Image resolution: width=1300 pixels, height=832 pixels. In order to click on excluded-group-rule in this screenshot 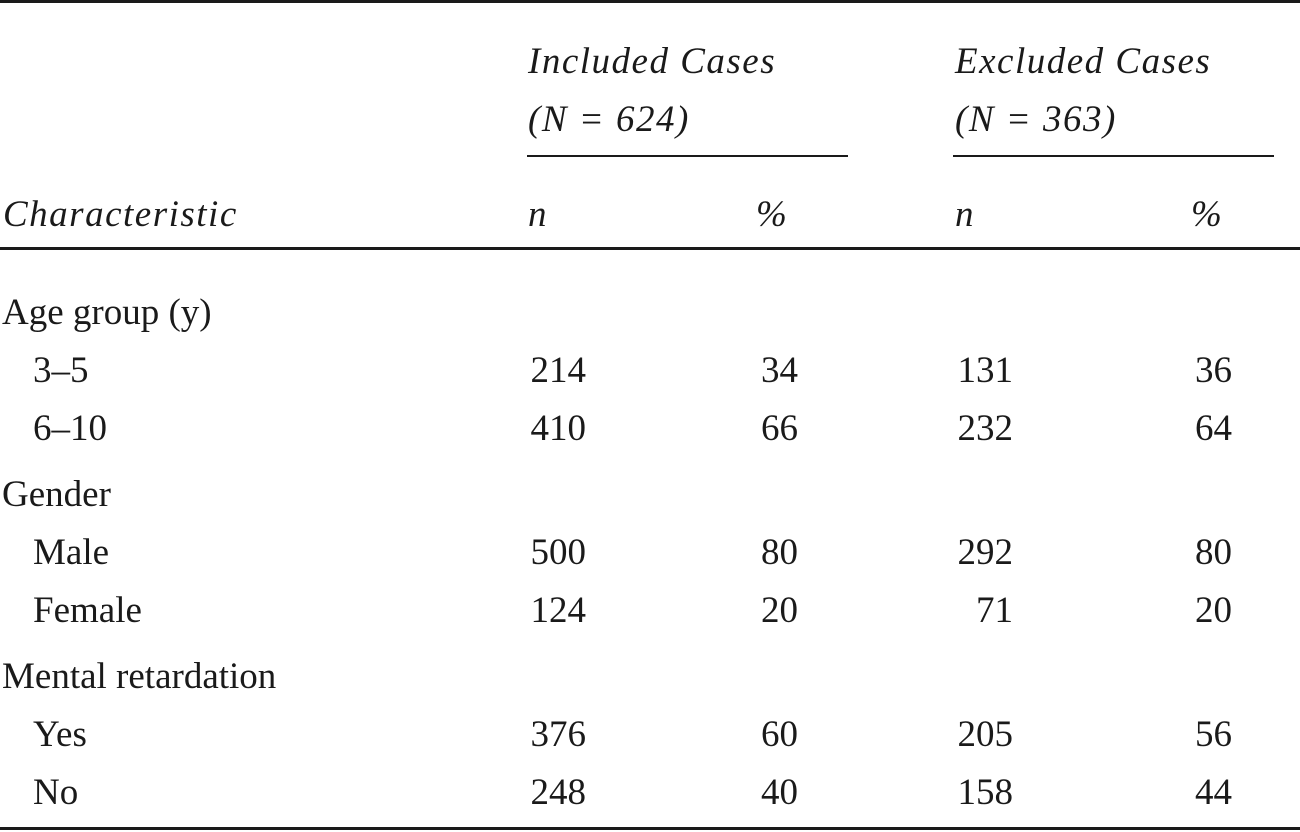, I will do `click(1113, 156)`.